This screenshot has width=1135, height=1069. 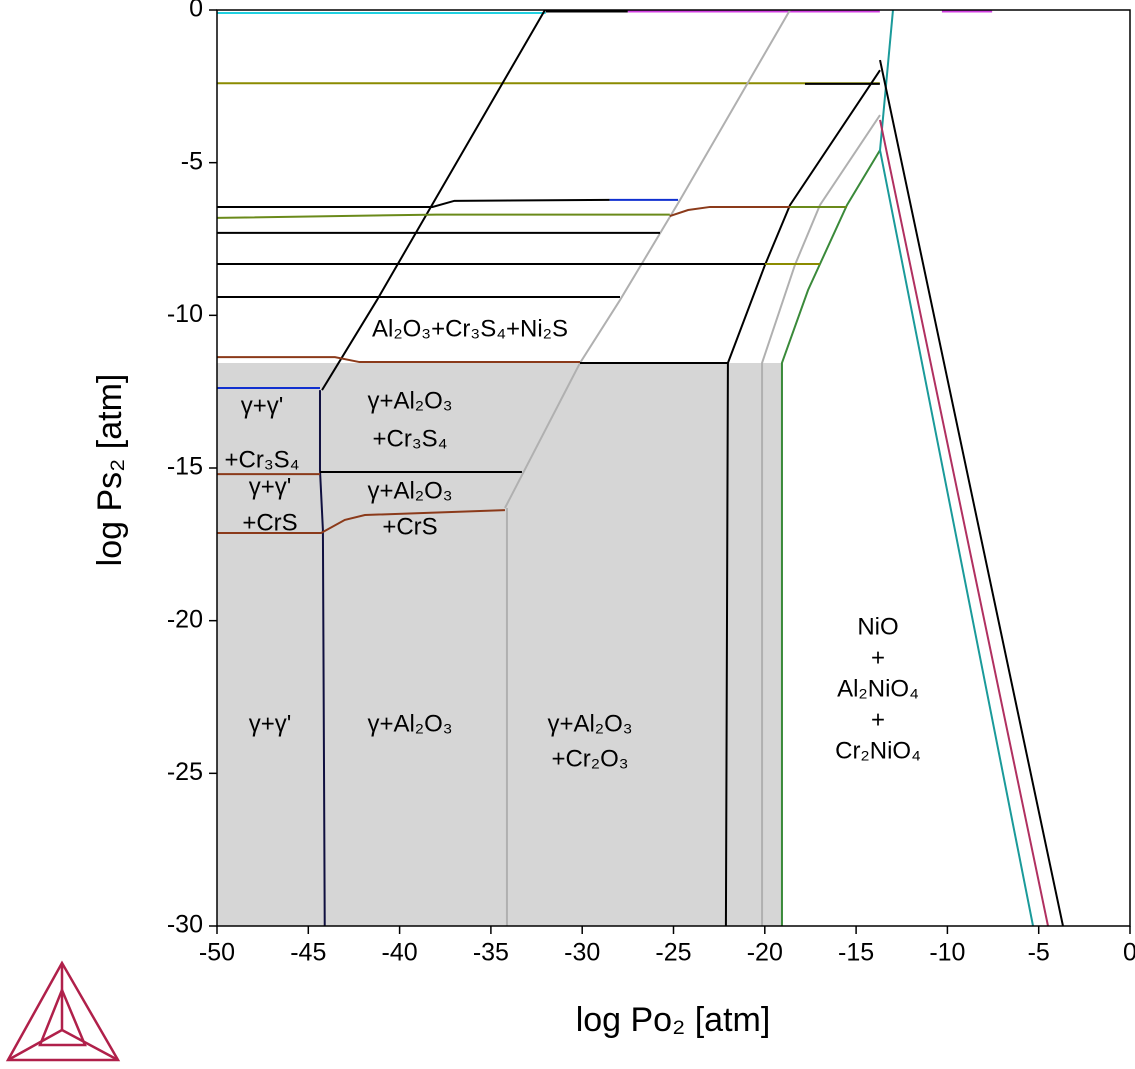 What do you see at coordinates (589, 758) in the screenshot?
I see `region-label: +Cr₂O₃` at bounding box center [589, 758].